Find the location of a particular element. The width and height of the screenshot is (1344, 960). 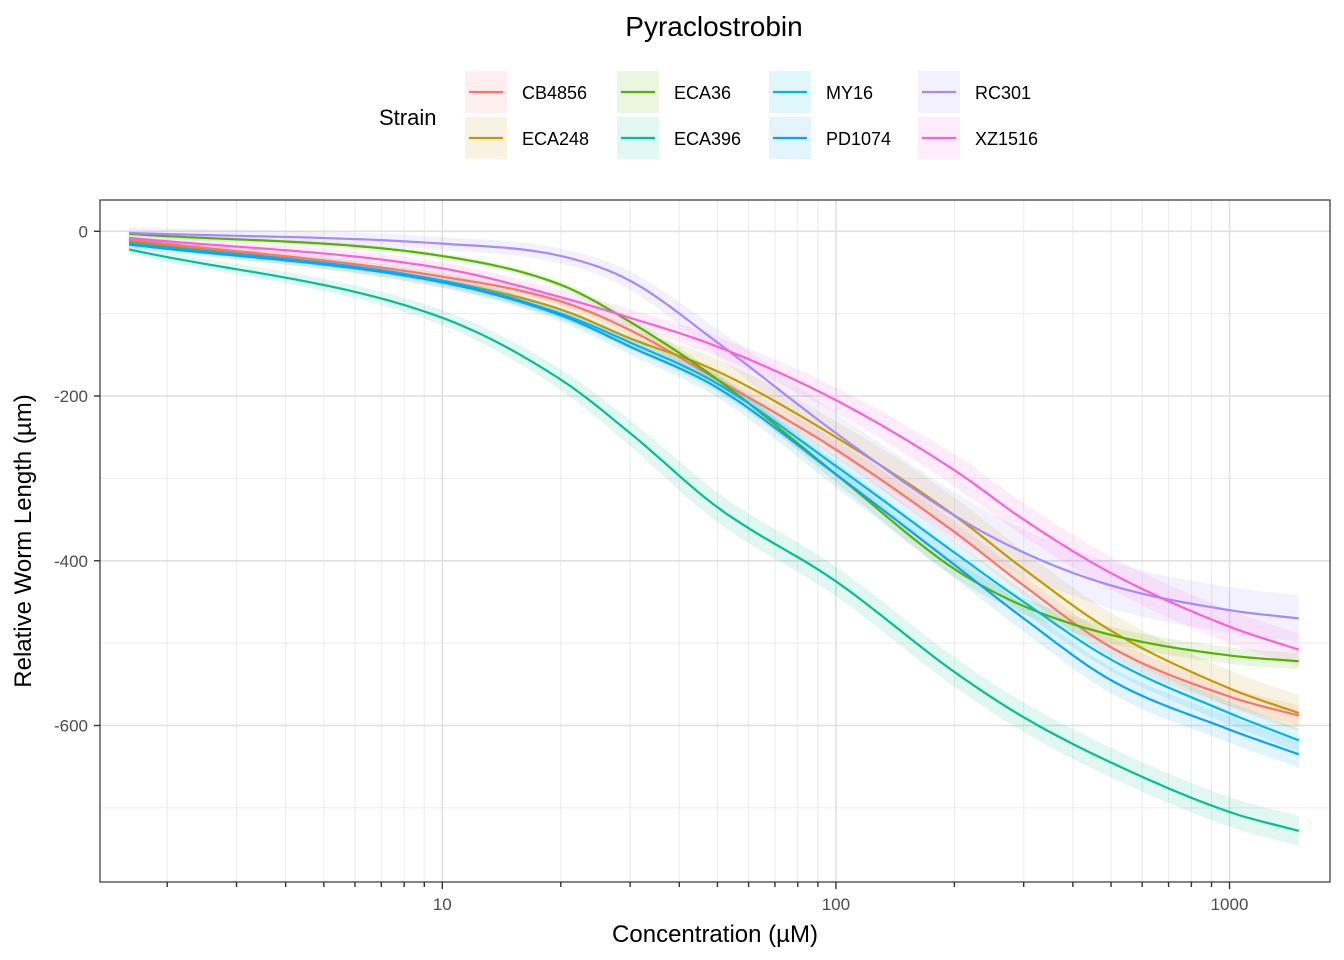

chart-title: Pyraclostrobin is located at coordinates (713, 26).